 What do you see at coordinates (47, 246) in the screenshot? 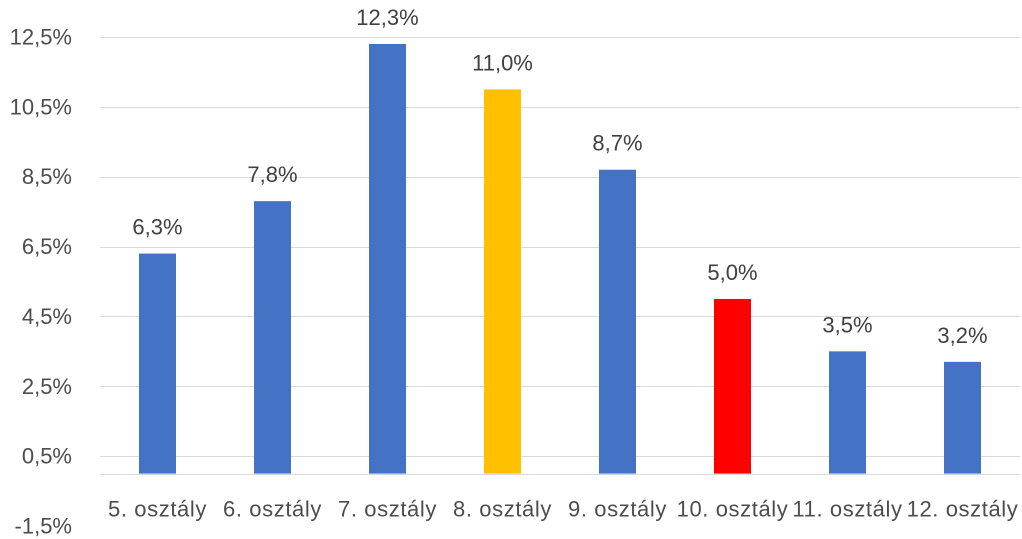
I see `y-tick-label: 6,5%` at bounding box center [47, 246].